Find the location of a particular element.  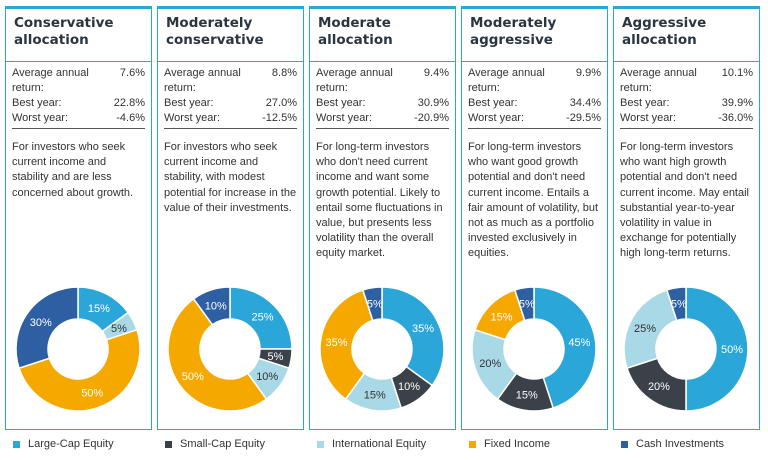

stat-row-avg: Average annual return: 10.1% is located at coordinates (686, 81).